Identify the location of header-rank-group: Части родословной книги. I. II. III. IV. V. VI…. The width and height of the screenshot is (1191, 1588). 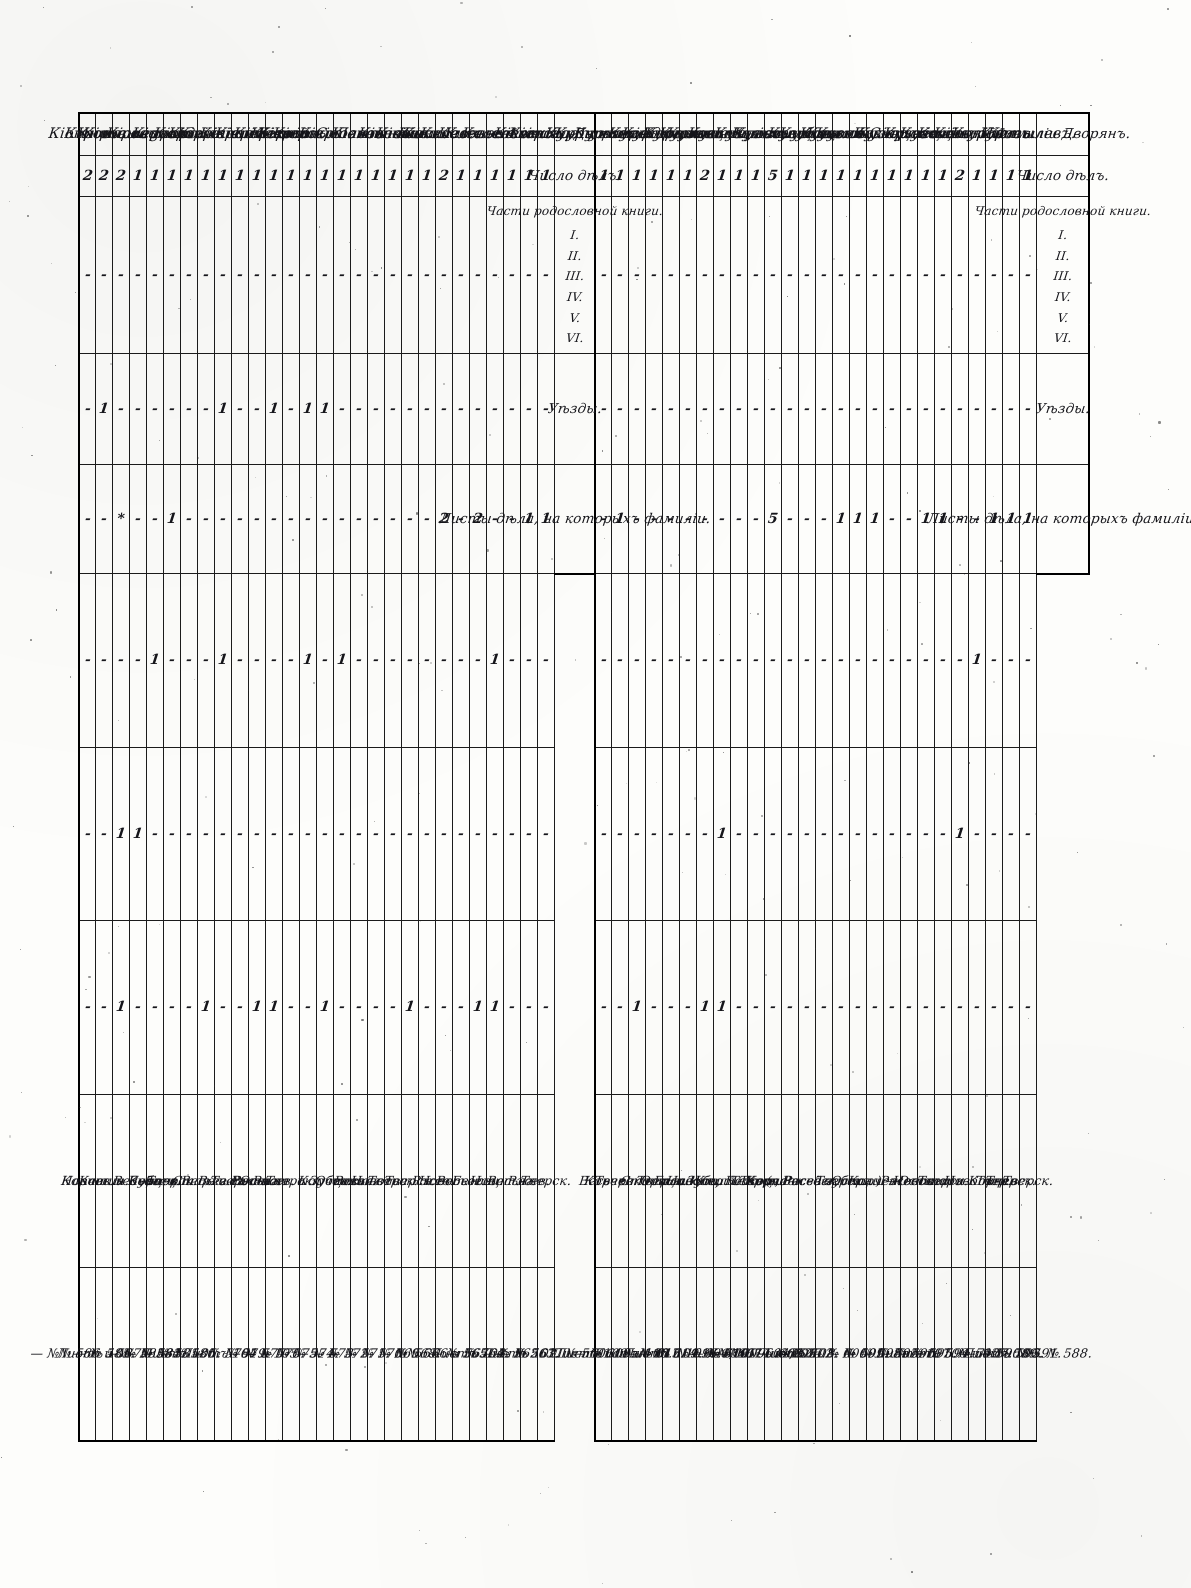
(1063, 274).